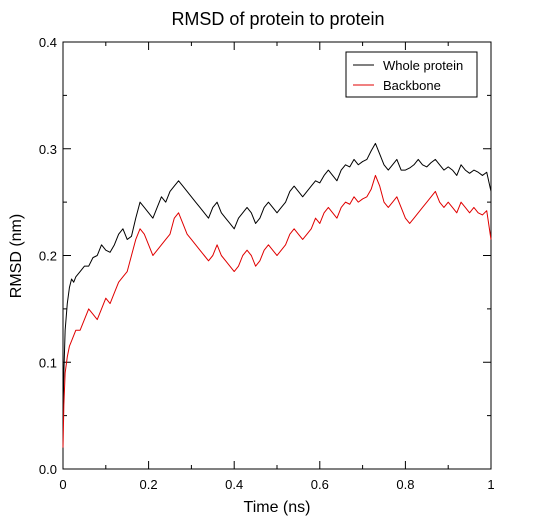 This screenshot has width=560, height=523. Describe the element at coordinates (234, 484) in the screenshot. I see `x-tick-label: 0.4` at that location.